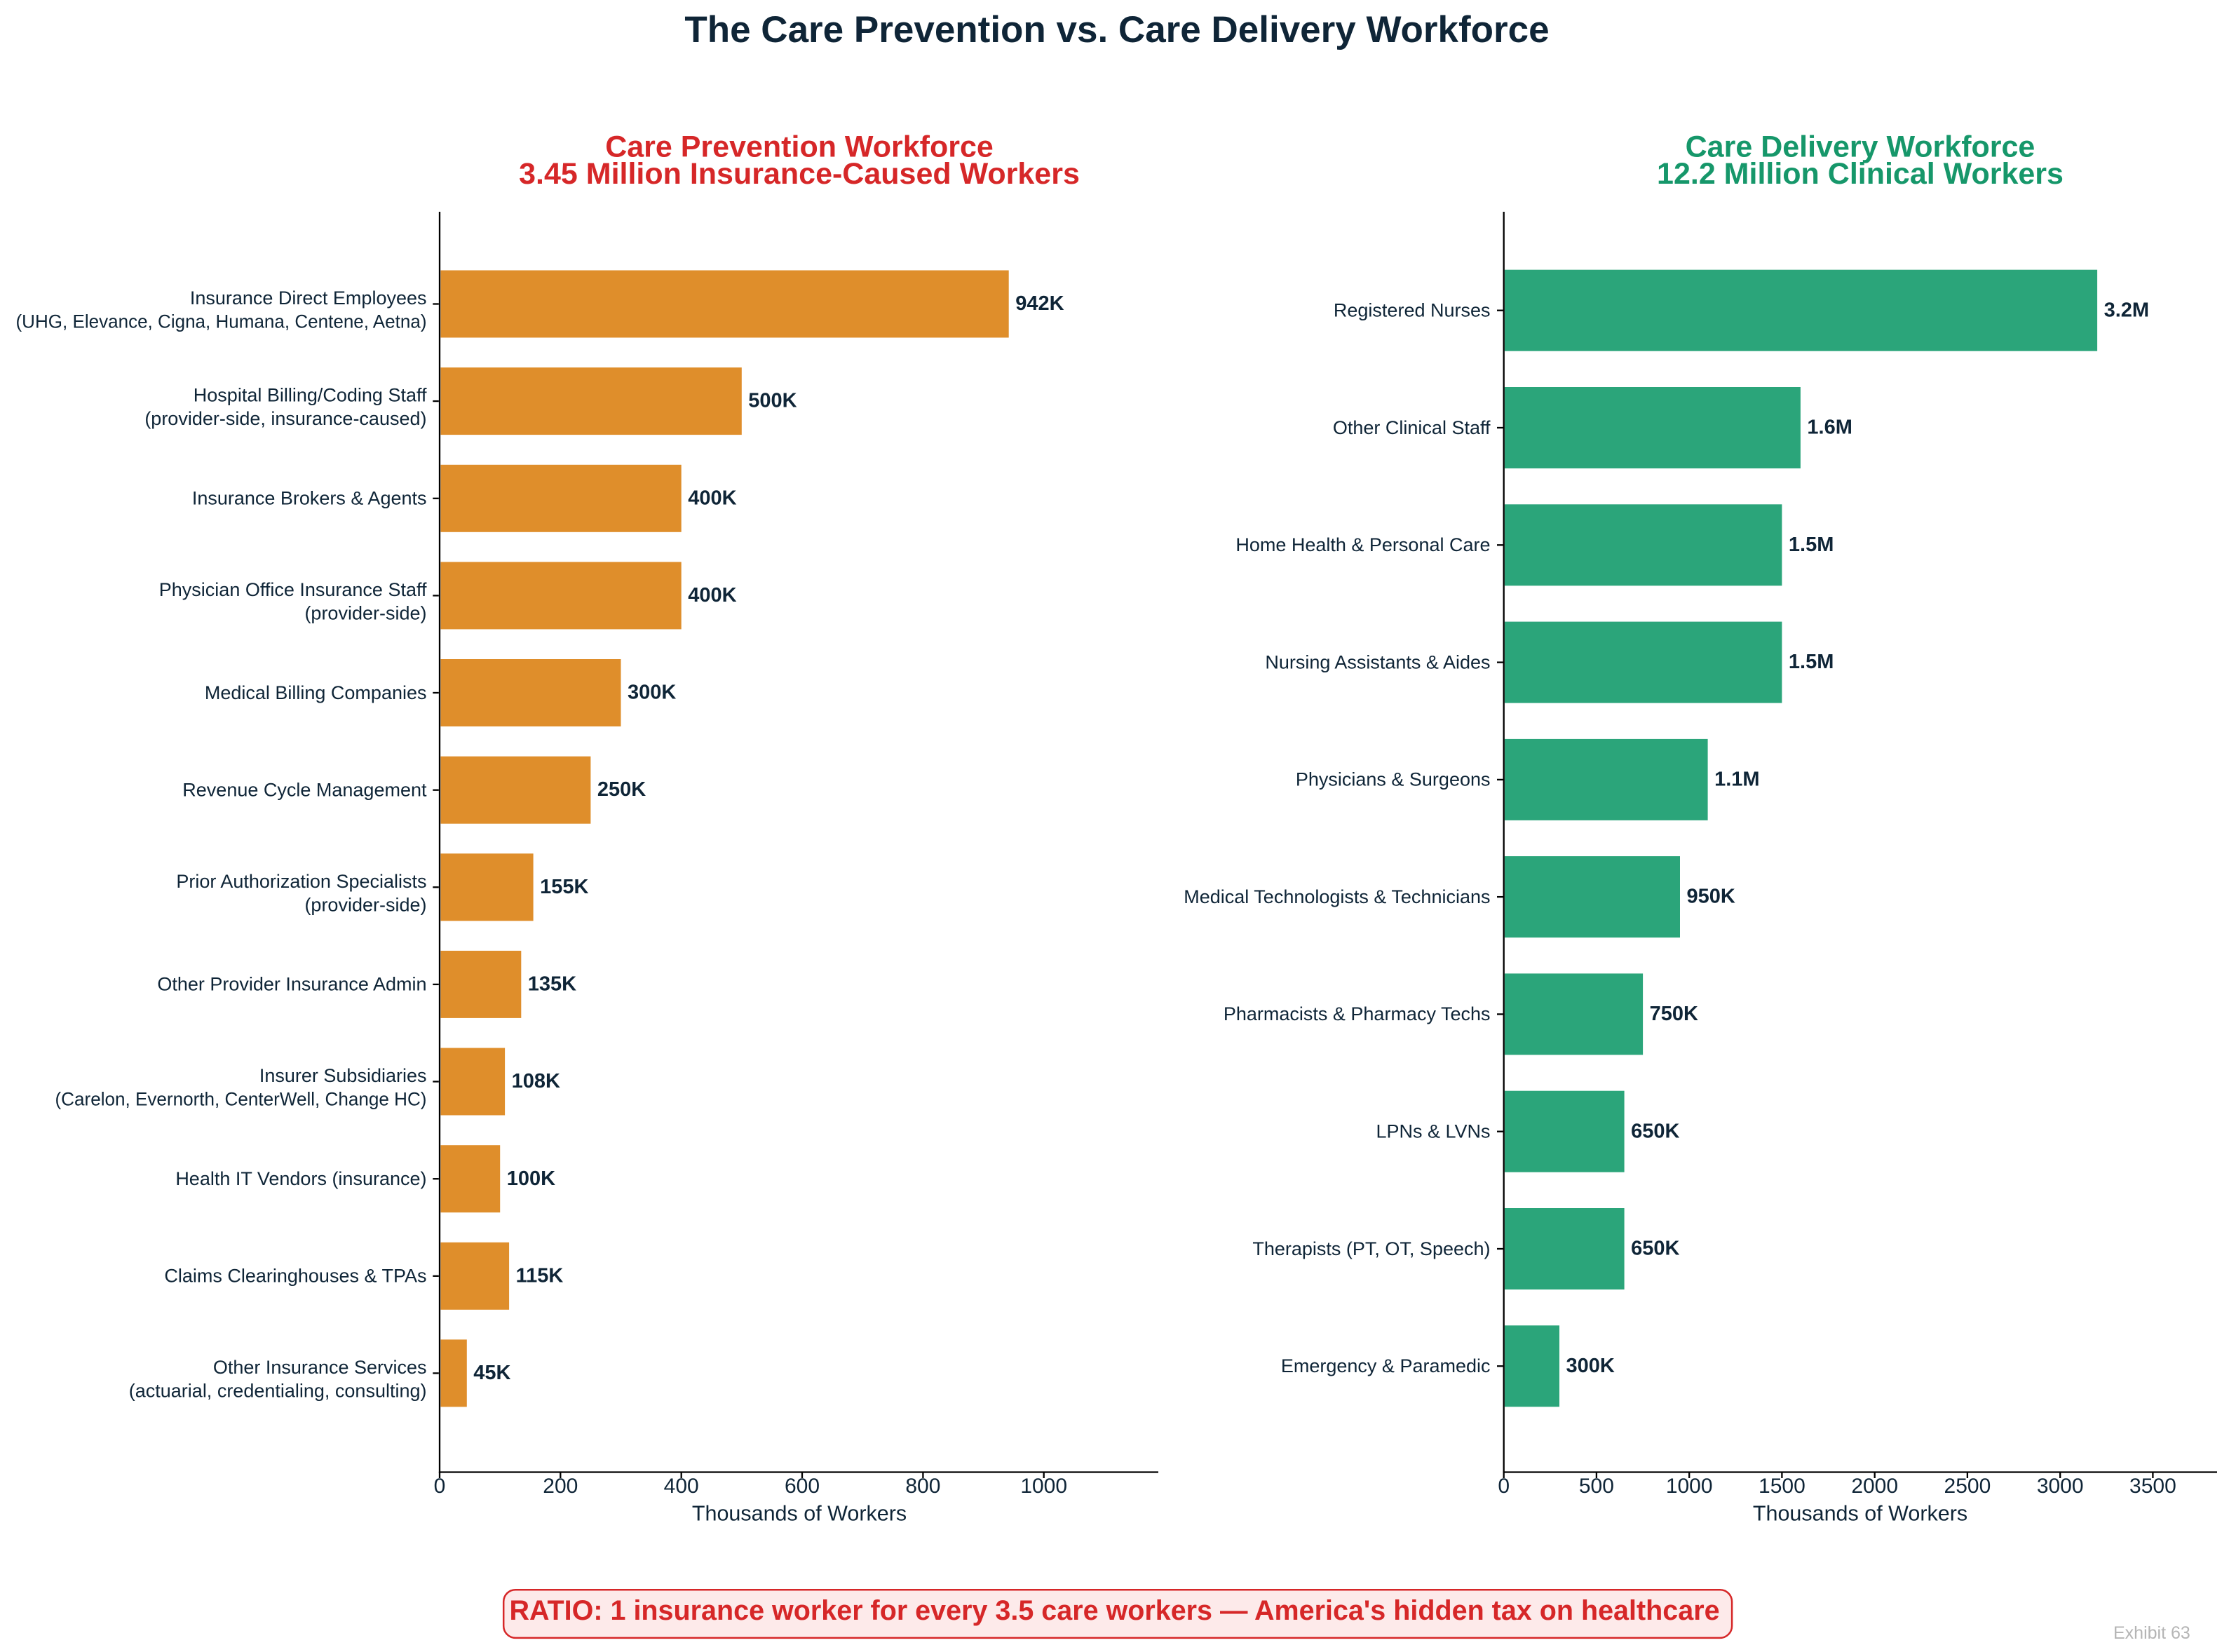  What do you see at coordinates (1412, 427) in the screenshot?
I see `svg-text: Other Clinical Staff` at bounding box center [1412, 427].